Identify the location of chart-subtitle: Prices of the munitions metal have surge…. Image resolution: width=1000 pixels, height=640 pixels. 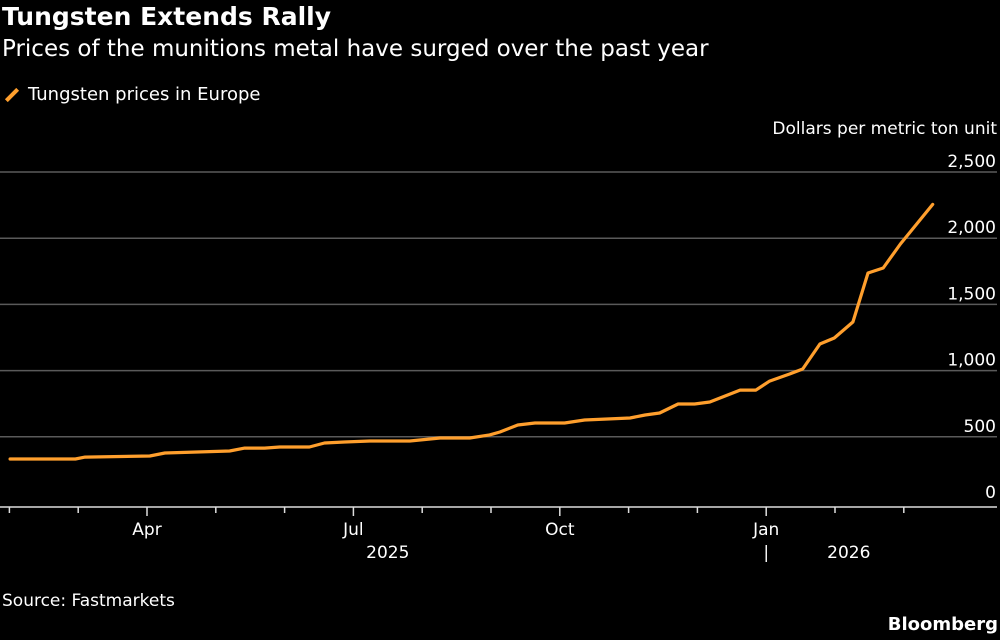
(355, 49).